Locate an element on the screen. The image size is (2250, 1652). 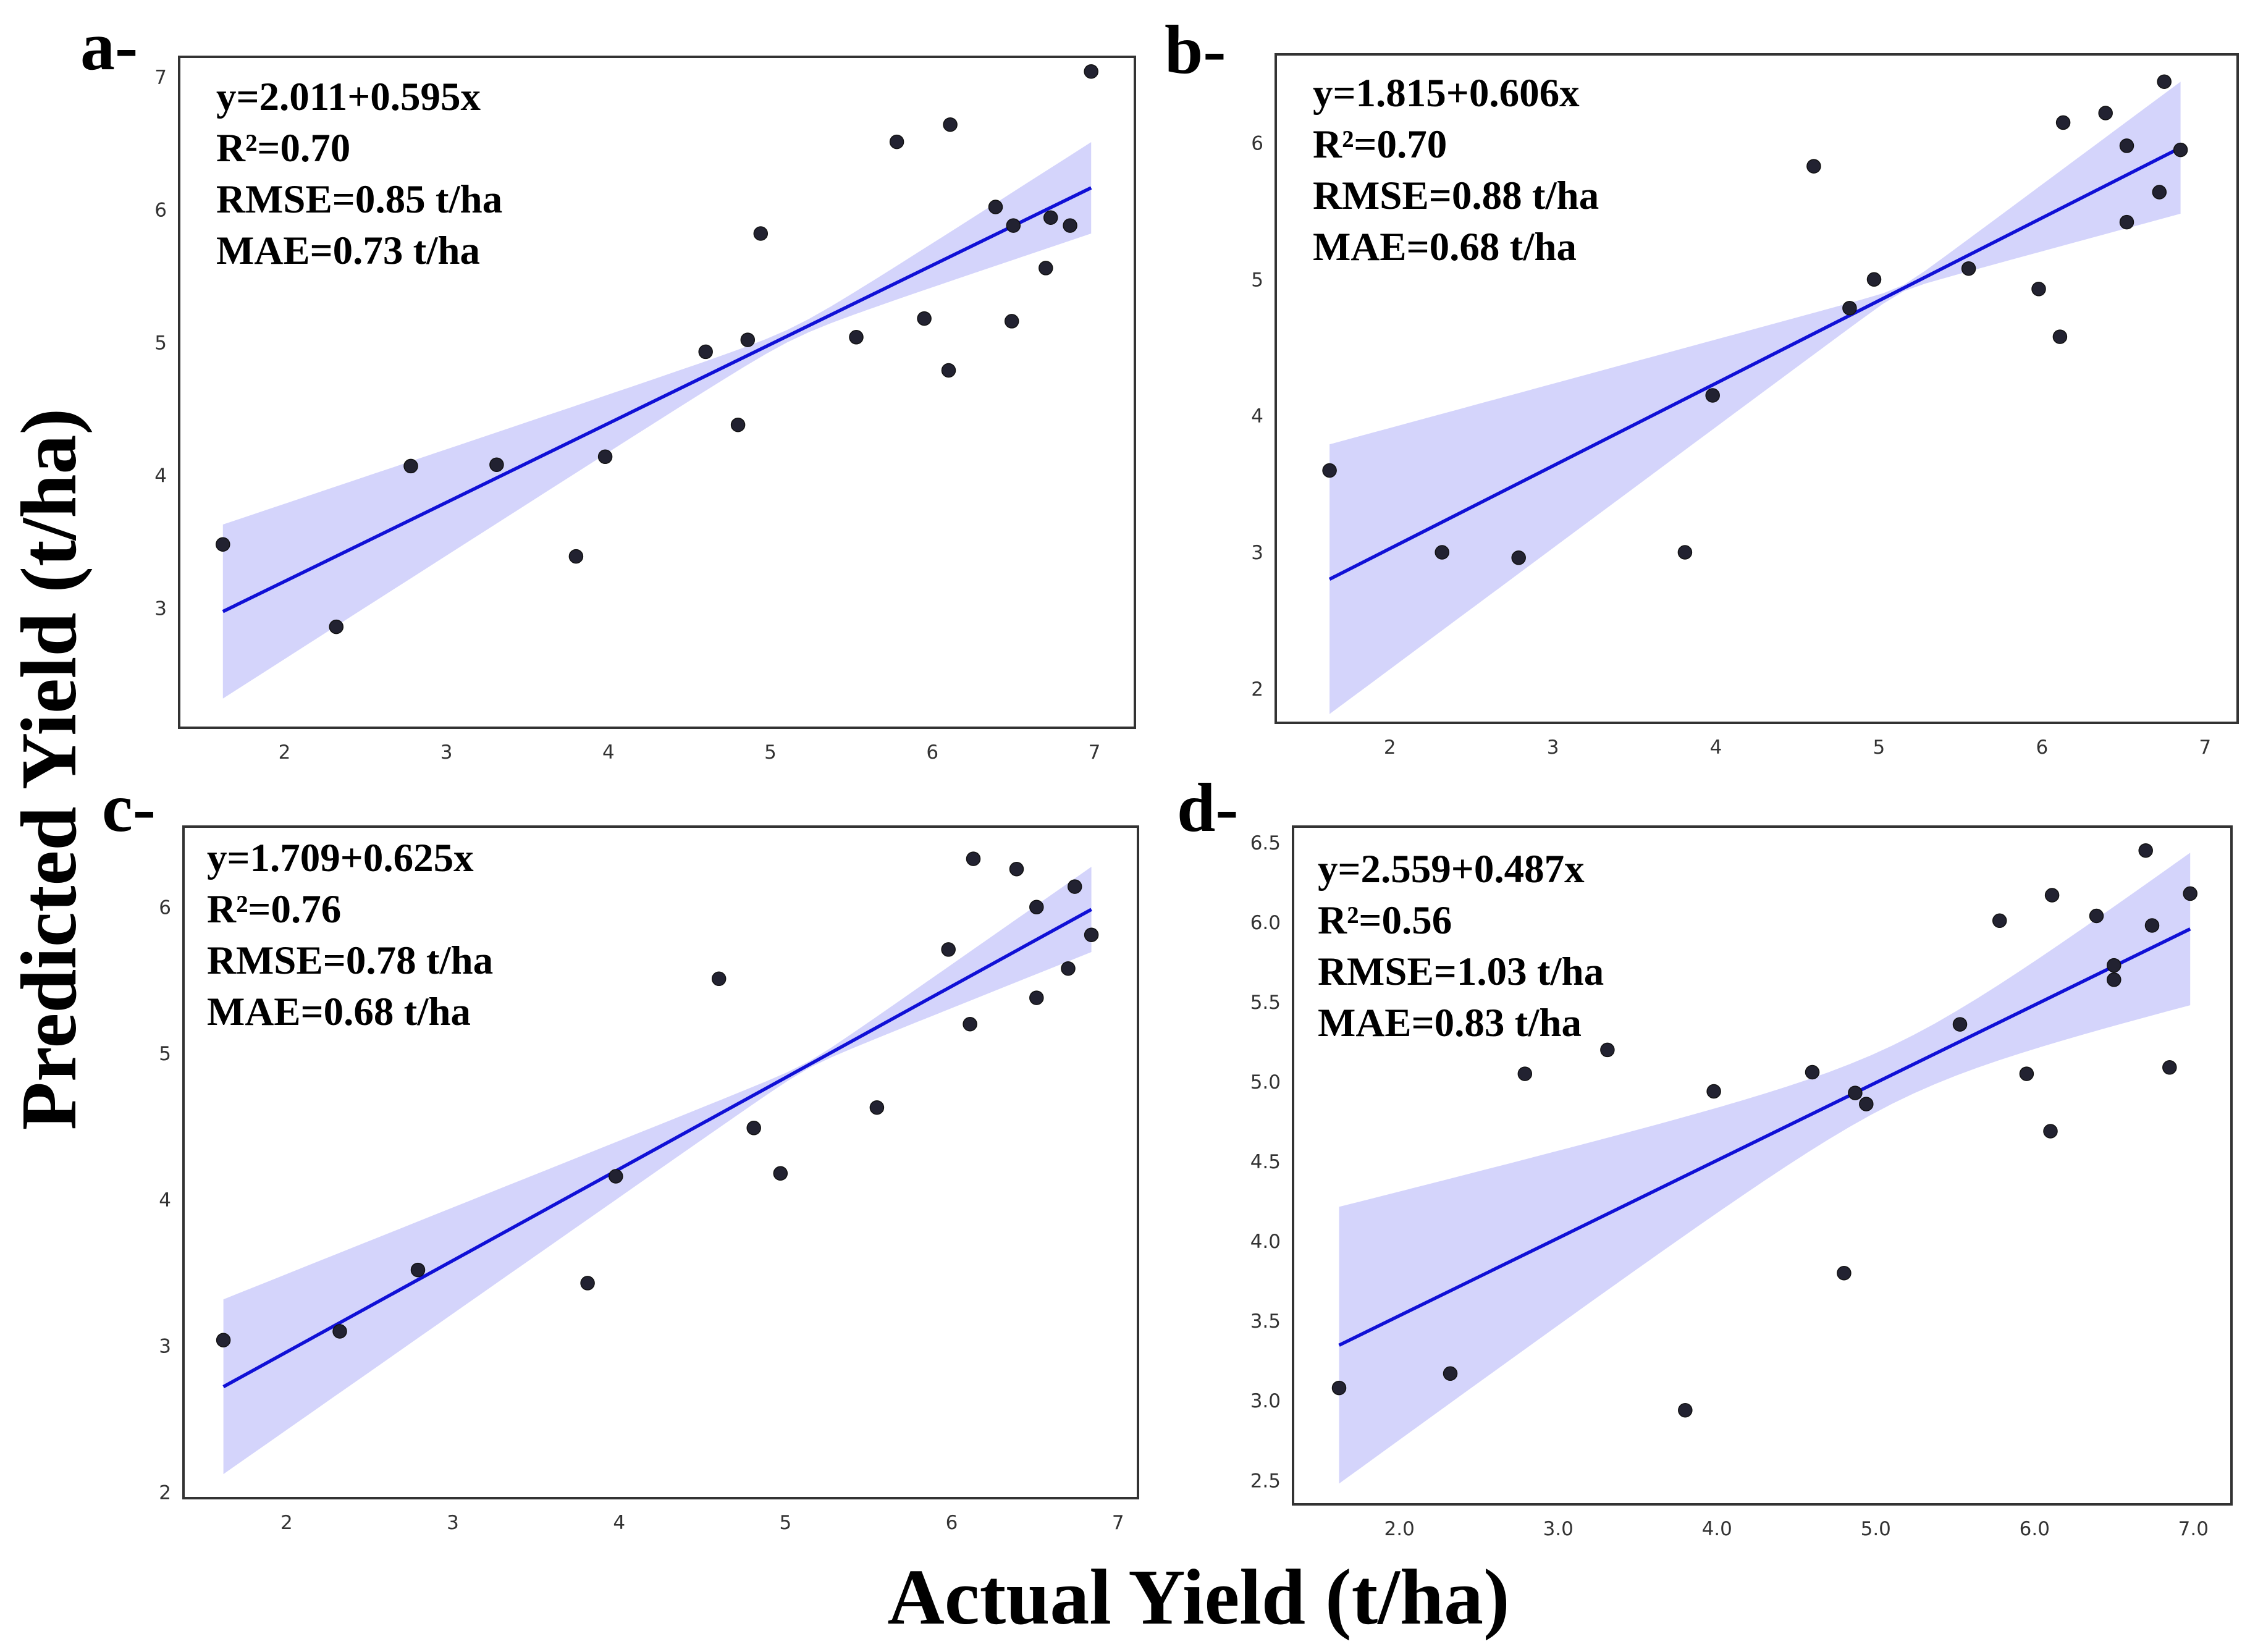
y-axis-title: Predicted Yield (t/ha) is located at coordinates (49, 769).